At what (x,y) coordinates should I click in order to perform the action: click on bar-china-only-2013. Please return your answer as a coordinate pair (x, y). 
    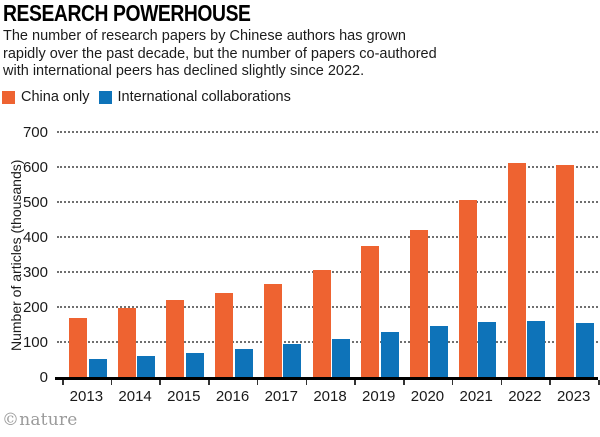
    Looking at the image, I should click on (78, 347).